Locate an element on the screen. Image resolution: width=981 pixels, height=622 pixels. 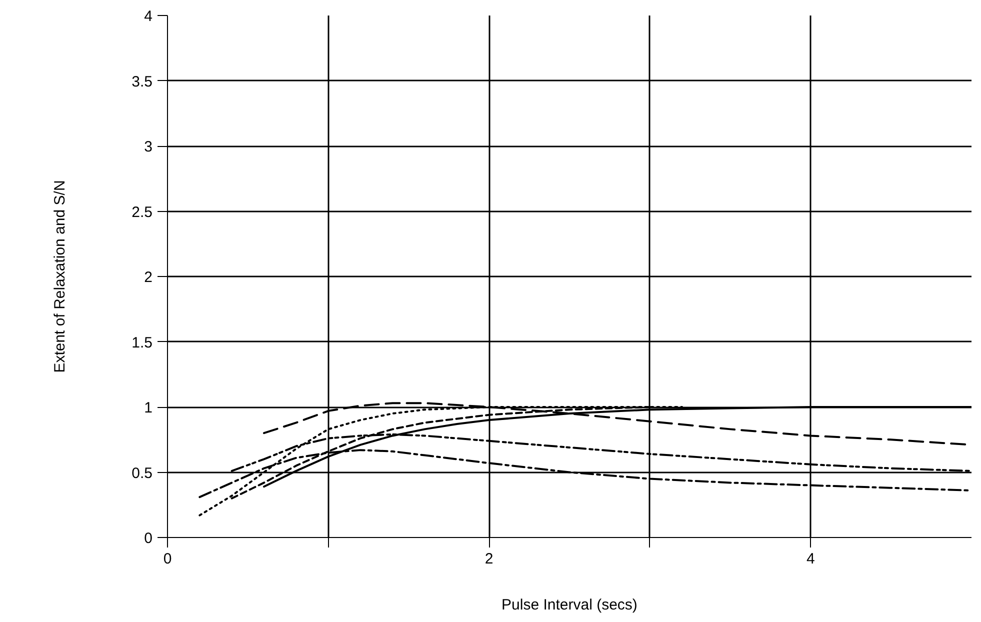
y-tick-label: 3 is located at coordinates (148, 147).